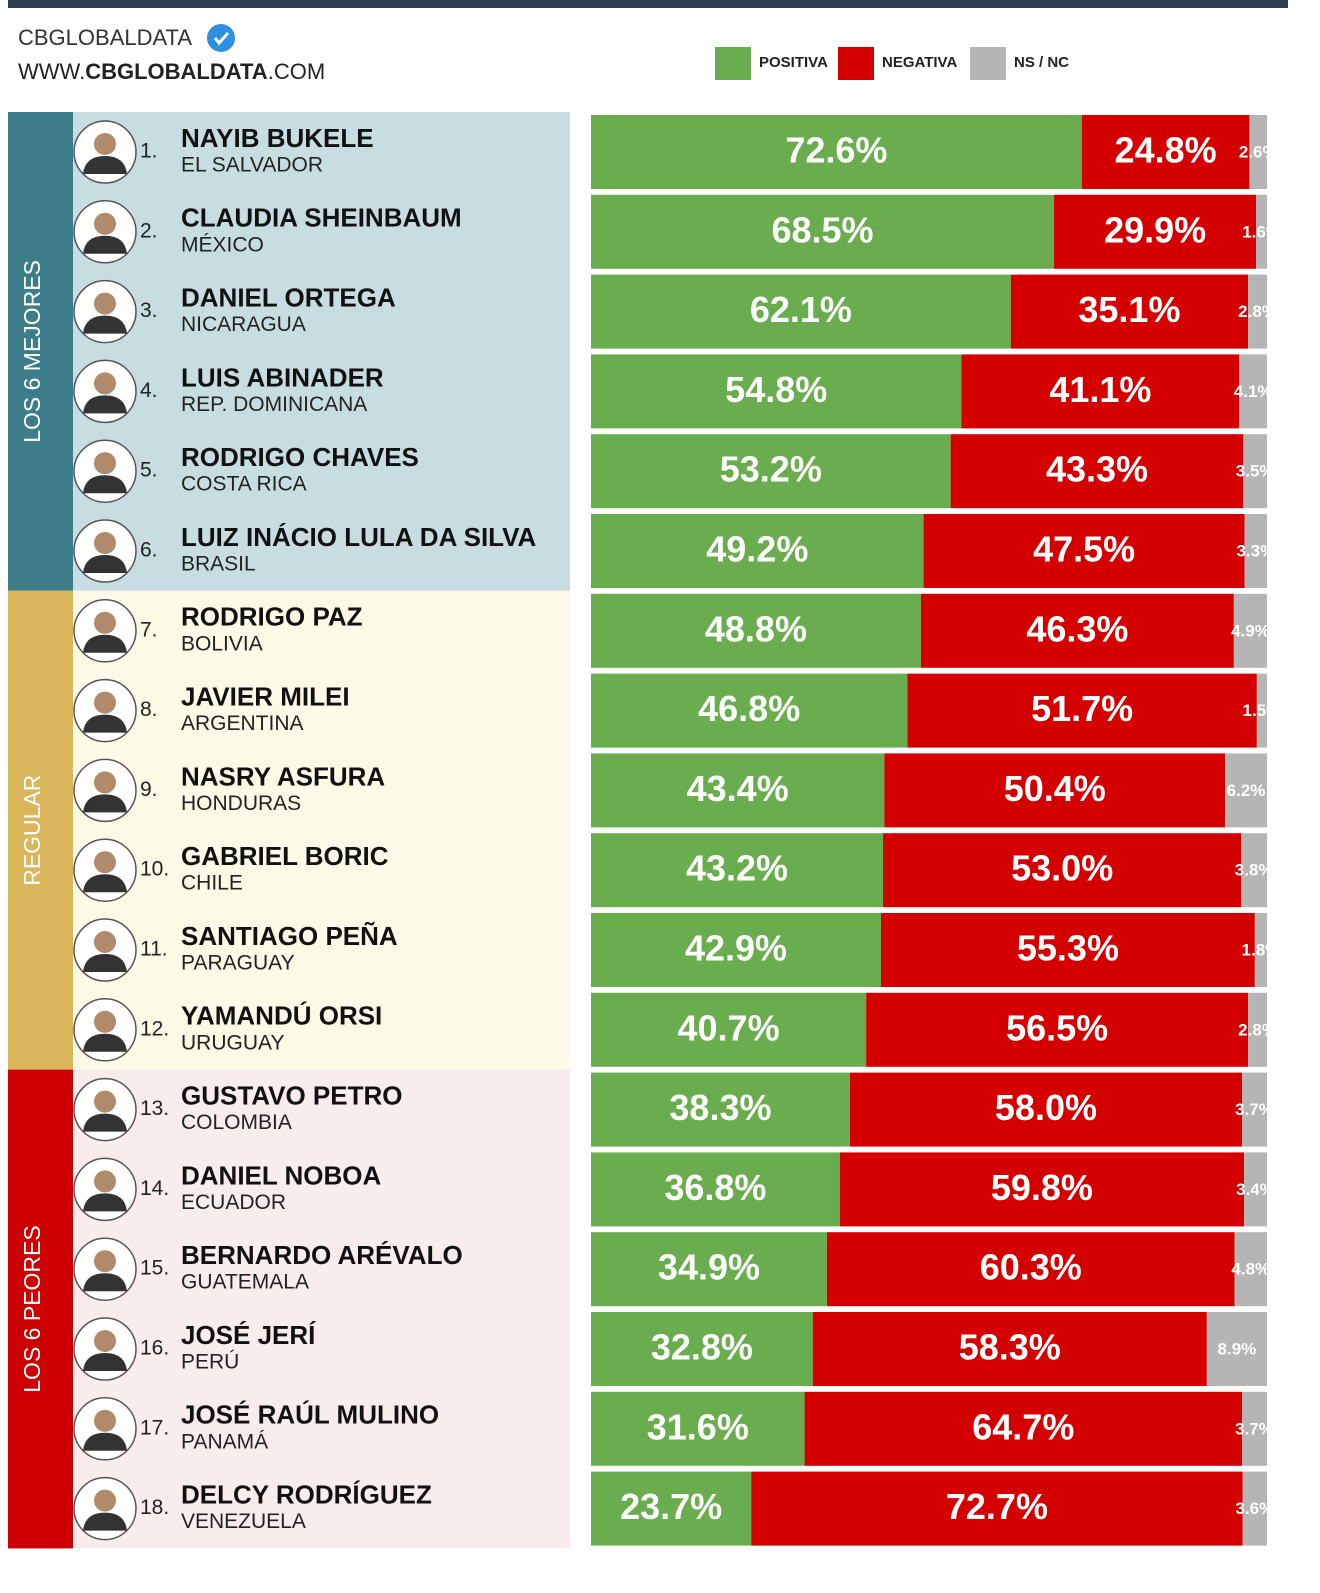 This screenshot has width=1320, height=1593. What do you see at coordinates (212, 883) in the screenshot?
I see `country: CHILE` at bounding box center [212, 883].